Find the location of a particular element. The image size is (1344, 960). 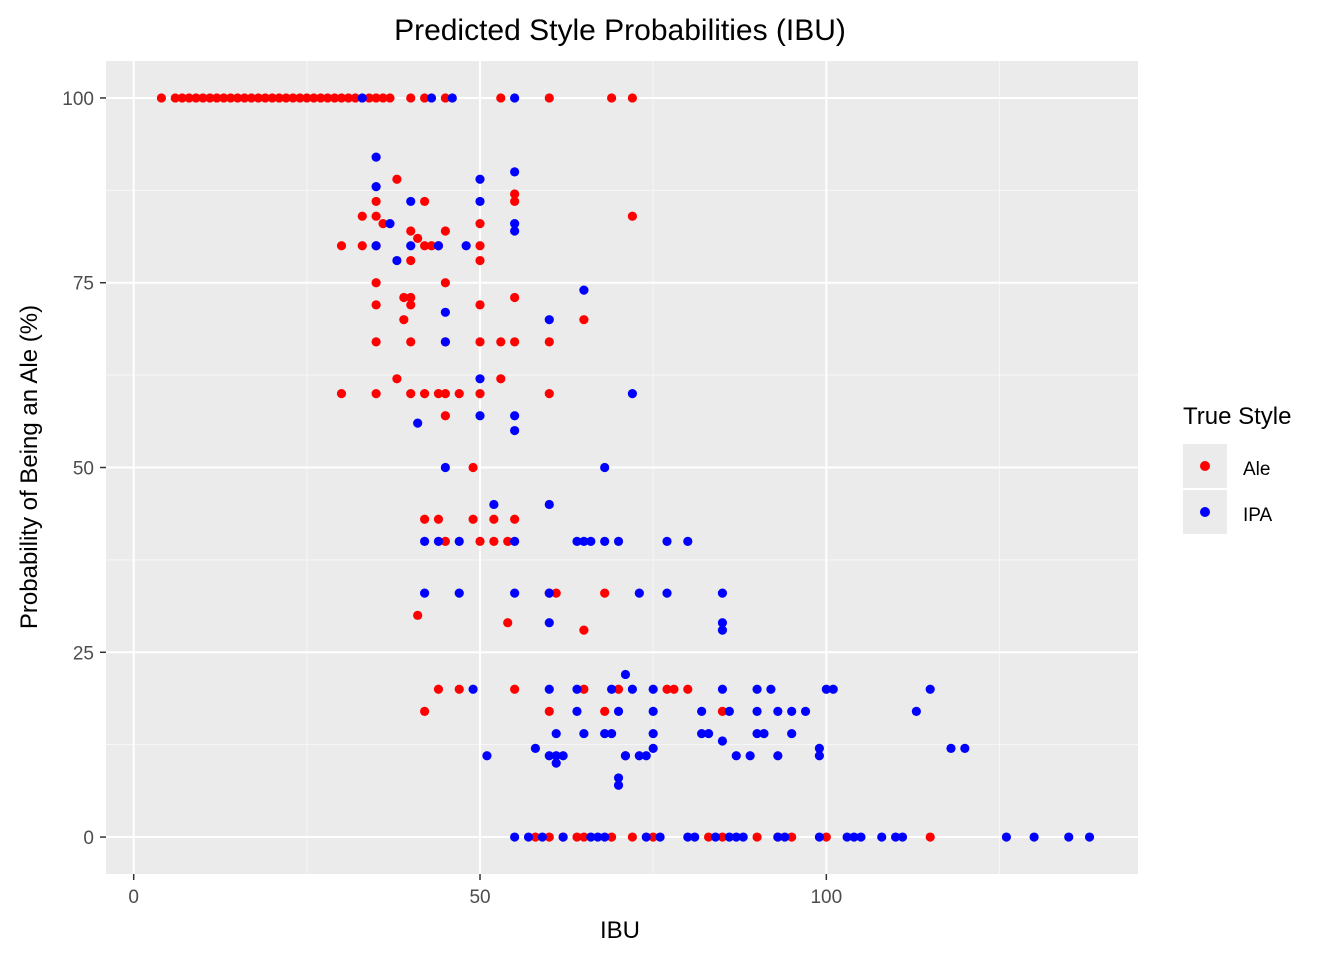

legend-key-ipa is located at coordinates (1205, 512).